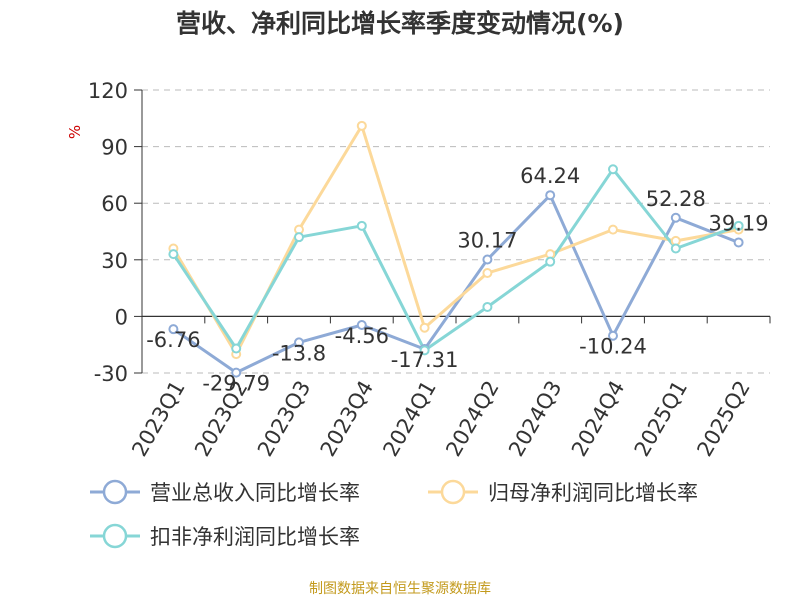 Image resolution: width=800 pixels, height=600 pixels. What do you see at coordinates (114, 261) in the screenshot?
I see `y-tick-label: 30` at bounding box center [114, 261].